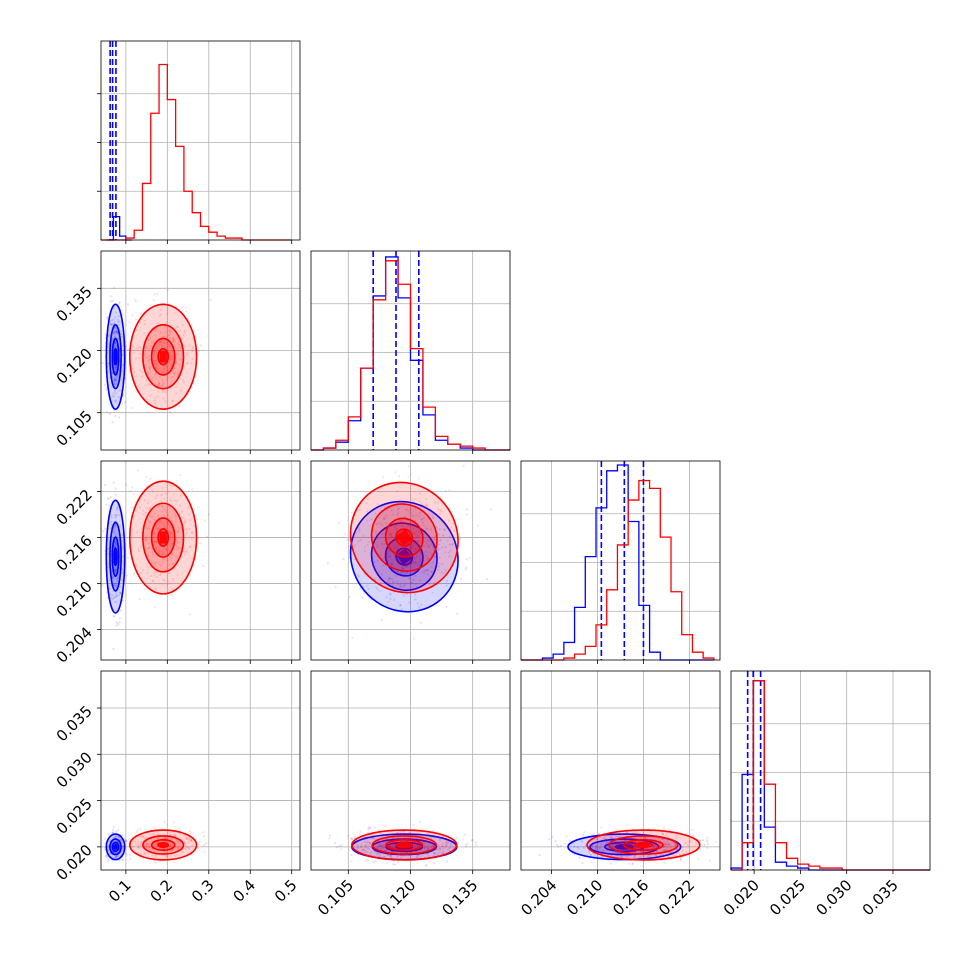 This screenshot has width=970, height=970. What do you see at coordinates (74, 723) in the screenshot?
I see `y-tick-label: 0.035` at bounding box center [74, 723].